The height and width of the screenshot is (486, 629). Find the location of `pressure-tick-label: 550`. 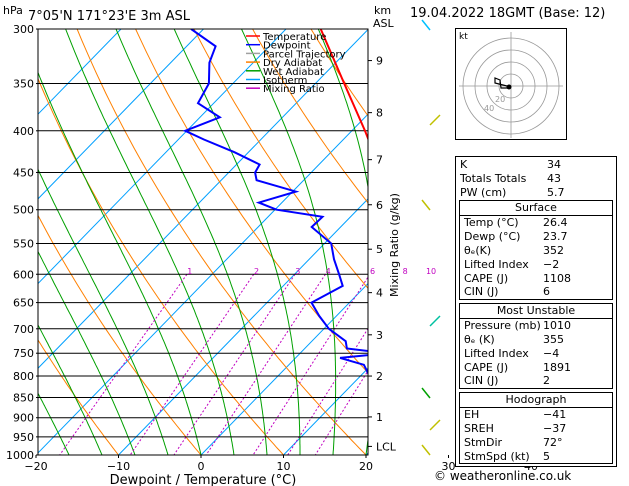

pressure-tick-label: 550 is located at coordinates (23, 243).